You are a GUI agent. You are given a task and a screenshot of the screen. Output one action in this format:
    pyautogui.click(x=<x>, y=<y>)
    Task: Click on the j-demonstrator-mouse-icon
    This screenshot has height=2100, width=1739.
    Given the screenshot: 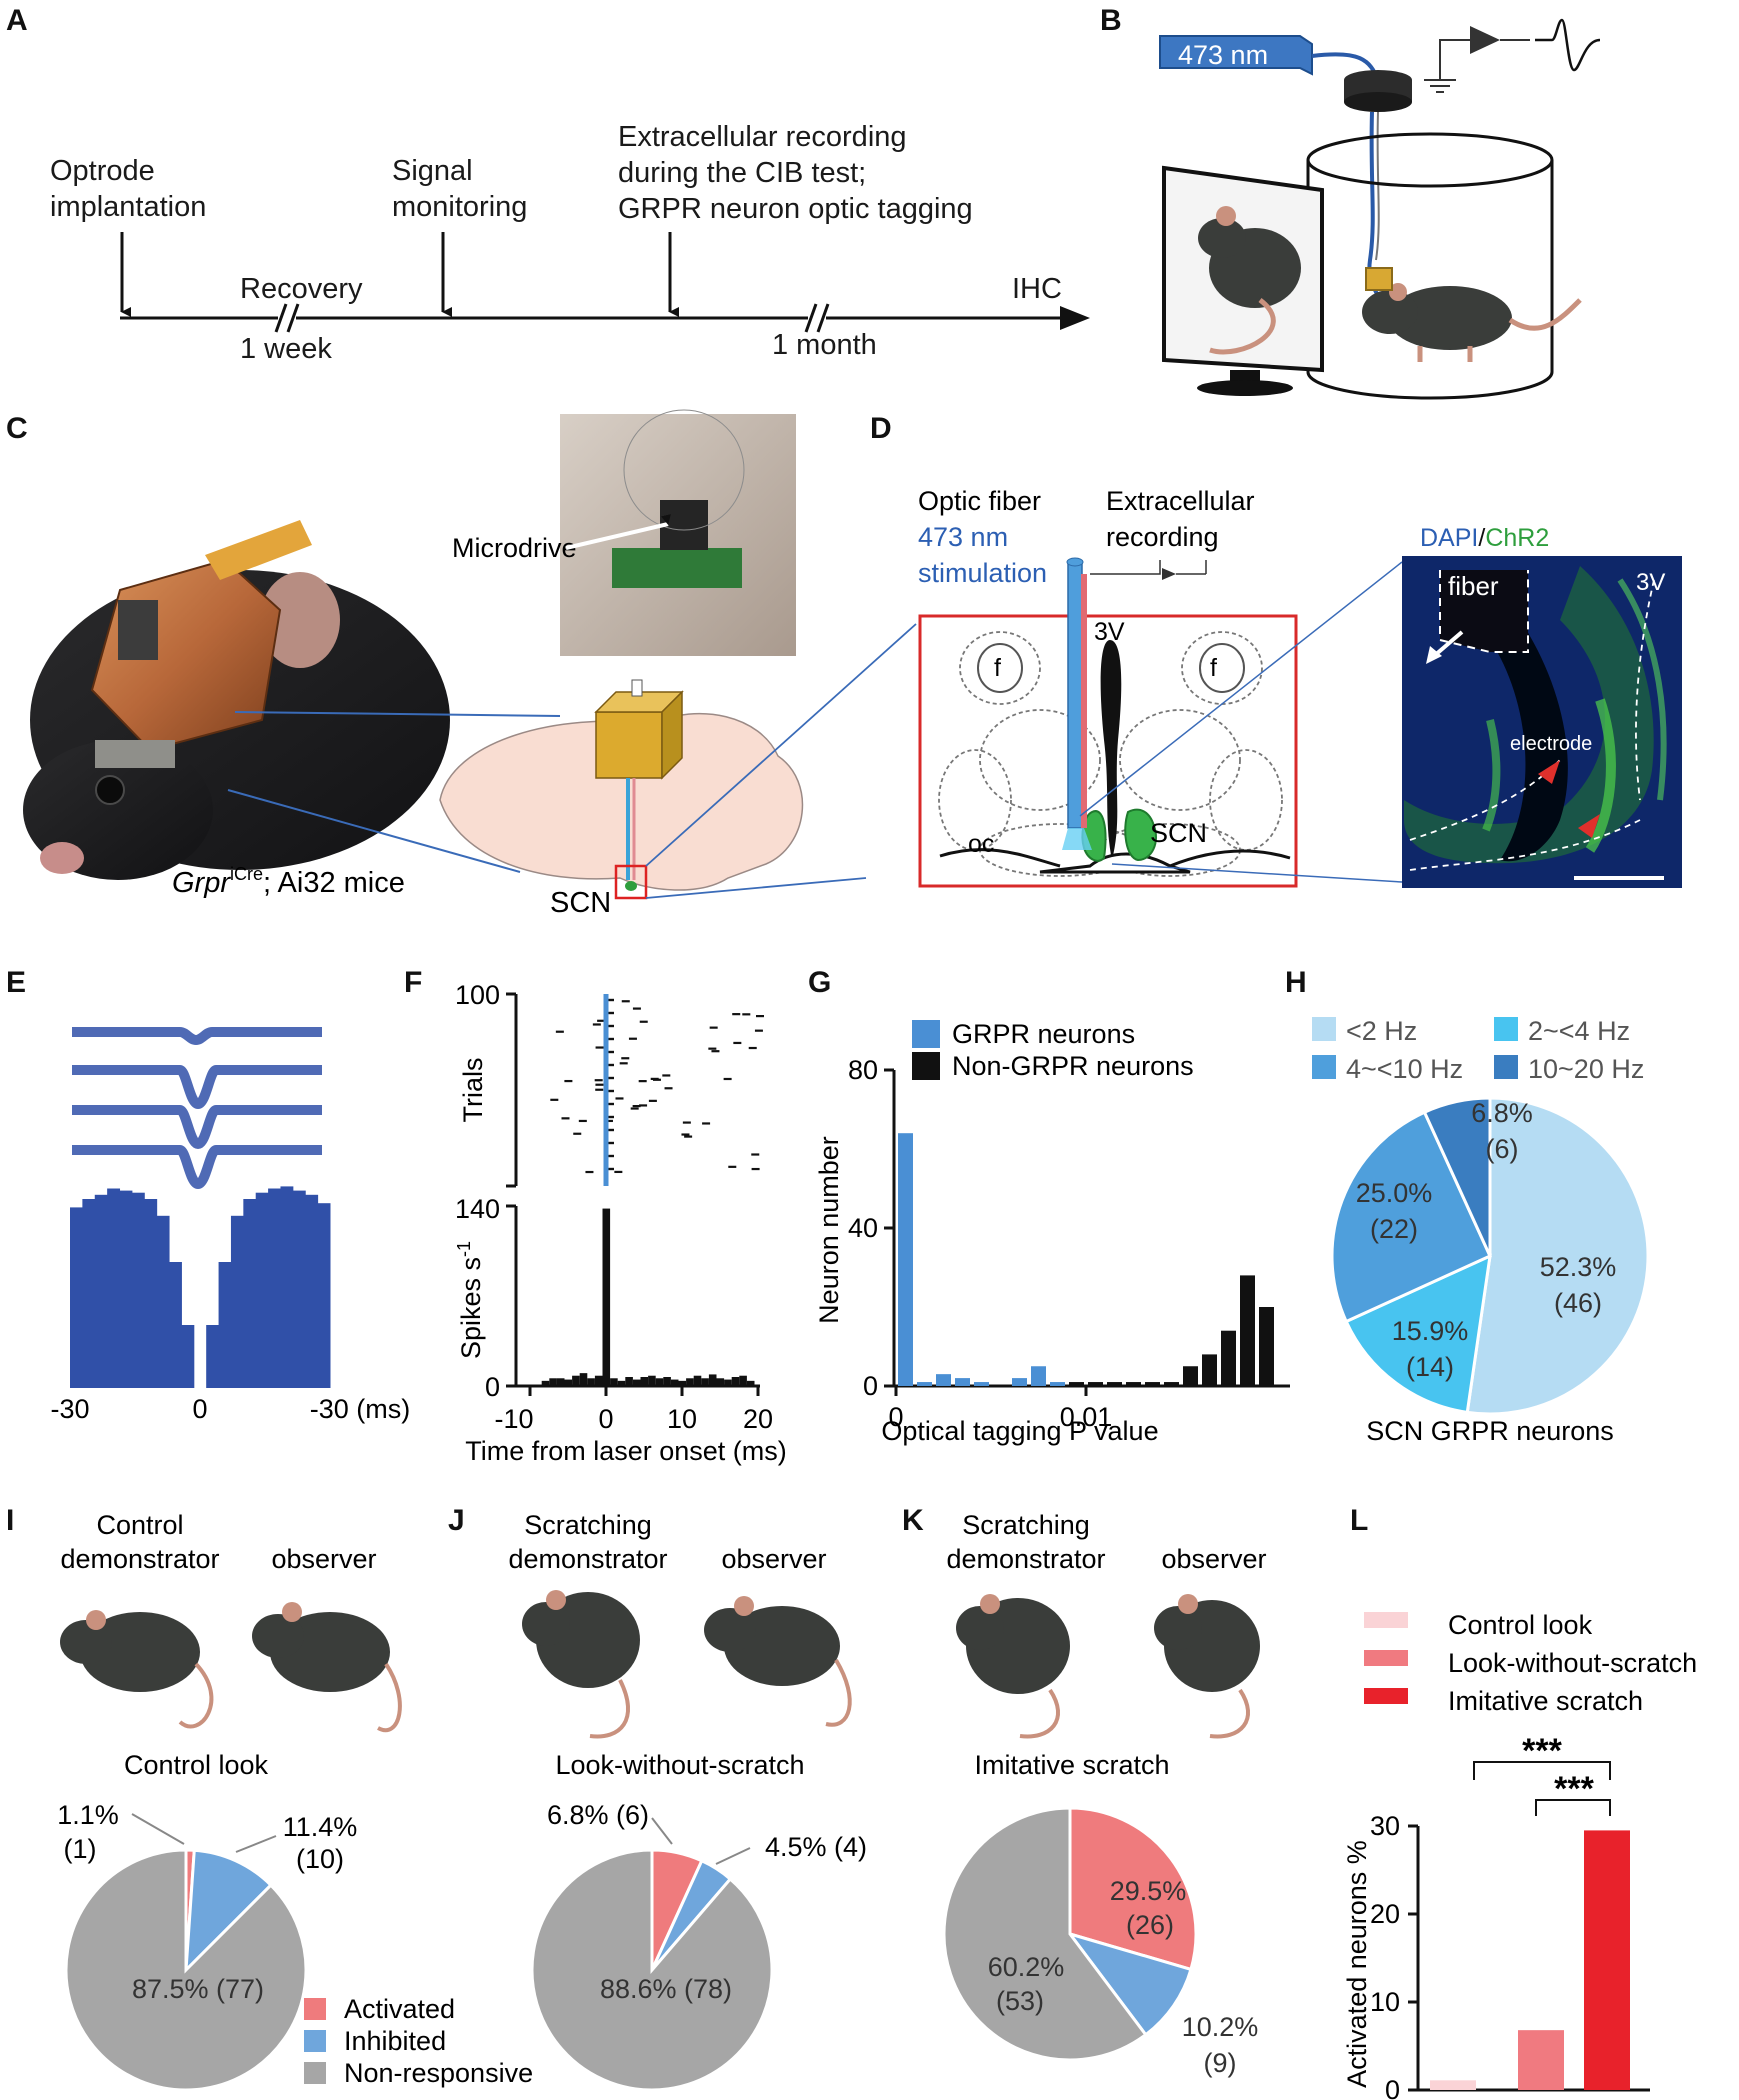 What is the action you would take?
    pyautogui.click(x=581, y=1664)
    